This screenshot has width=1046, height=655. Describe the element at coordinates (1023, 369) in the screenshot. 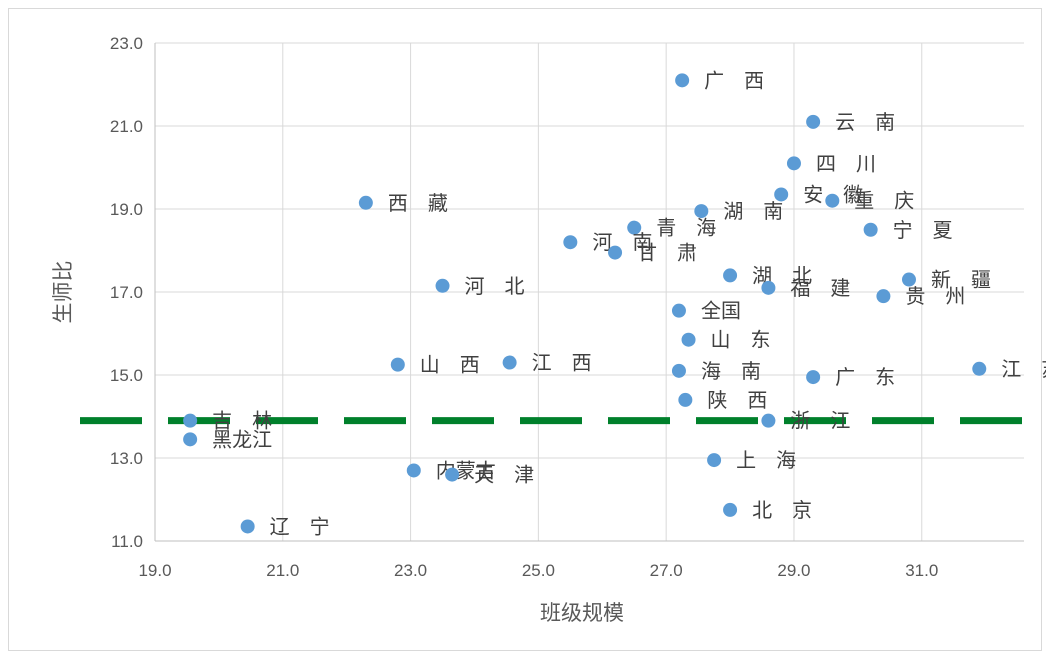

I see `data-label: 江 苏` at that location.